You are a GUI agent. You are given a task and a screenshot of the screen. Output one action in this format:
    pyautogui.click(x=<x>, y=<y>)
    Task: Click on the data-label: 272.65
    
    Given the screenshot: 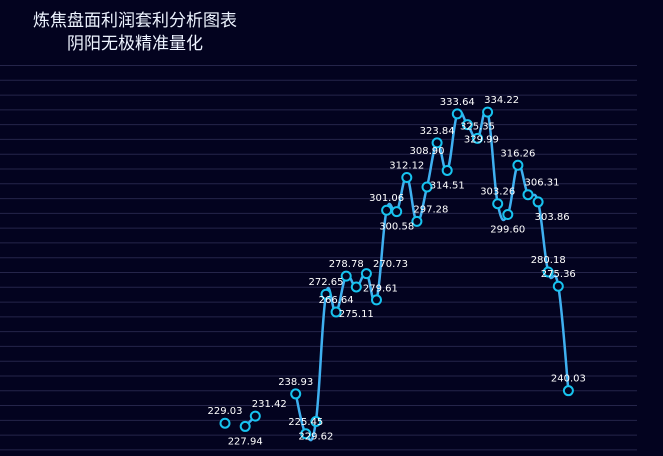 What is the action you would take?
    pyautogui.click(x=326, y=282)
    